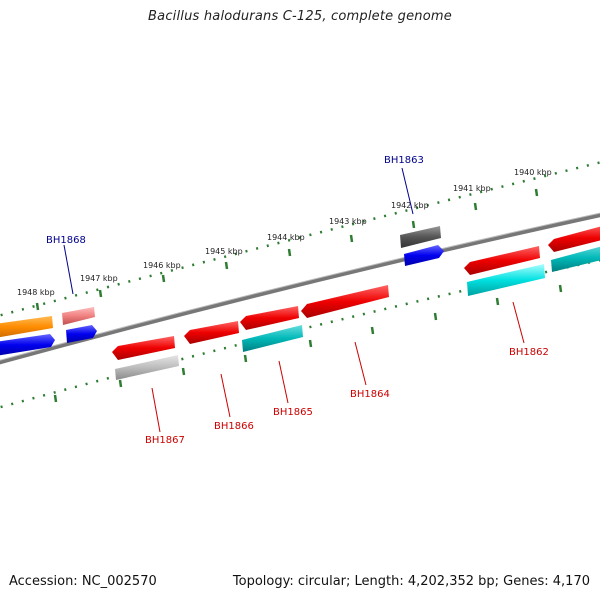  Describe the element at coordinates (78, 316) in the screenshot. I see `gene-feature-bh1868-salmon` at that location.